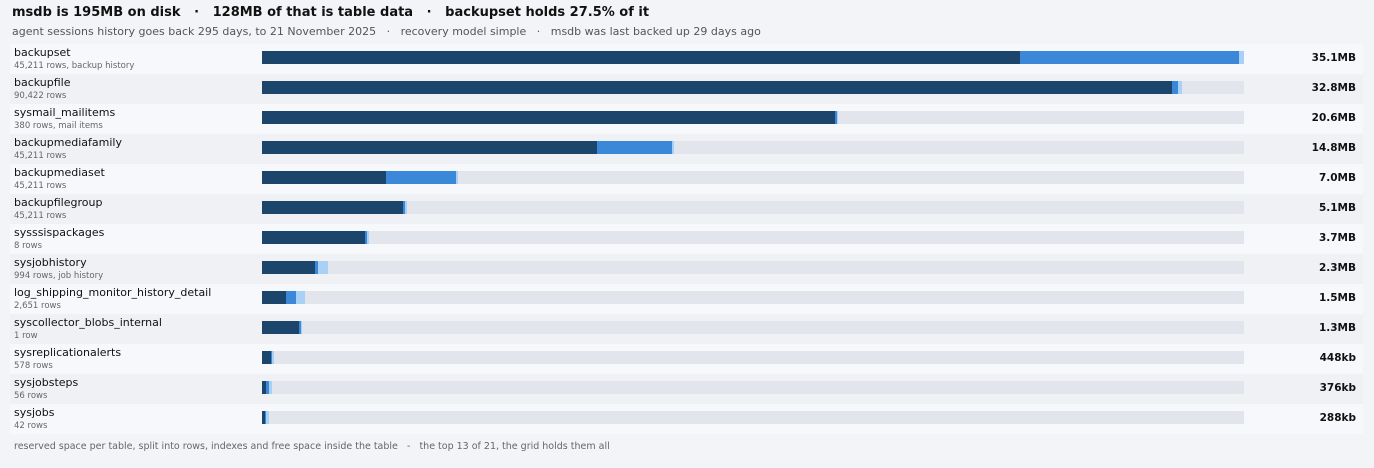 The height and width of the screenshot is (468, 1374). What do you see at coordinates (1333, 58) in the screenshot?
I see `table-size: 35.1MB` at bounding box center [1333, 58].